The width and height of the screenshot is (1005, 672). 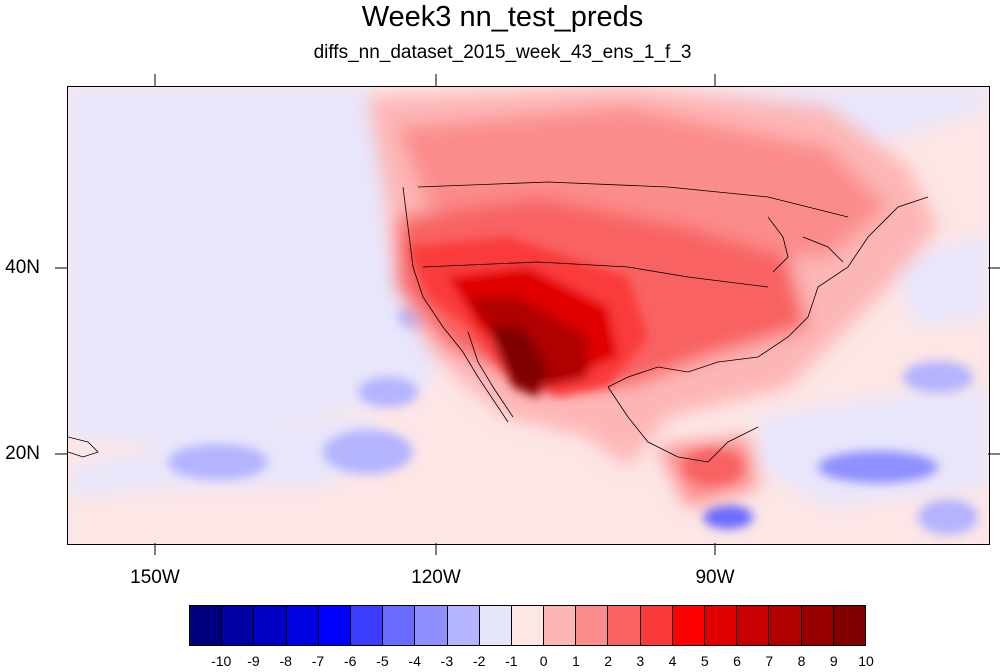 What do you see at coordinates (543, 661) in the screenshot?
I see `colorbar-tick-label: 0` at bounding box center [543, 661].